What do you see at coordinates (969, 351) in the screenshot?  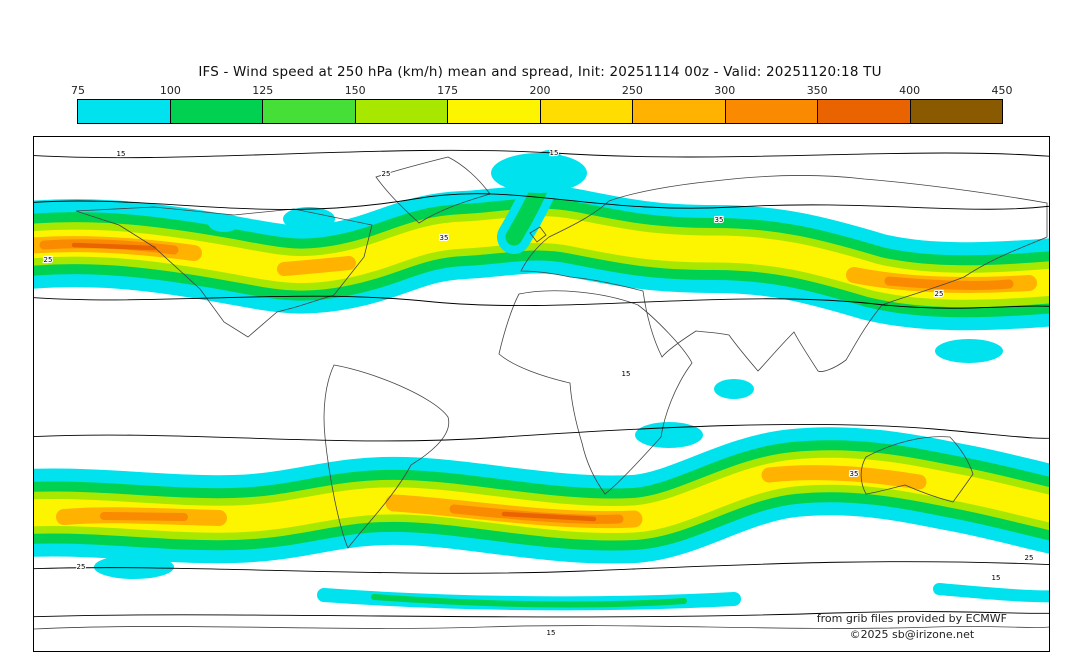 I see `cyan-patch-east` at bounding box center [969, 351].